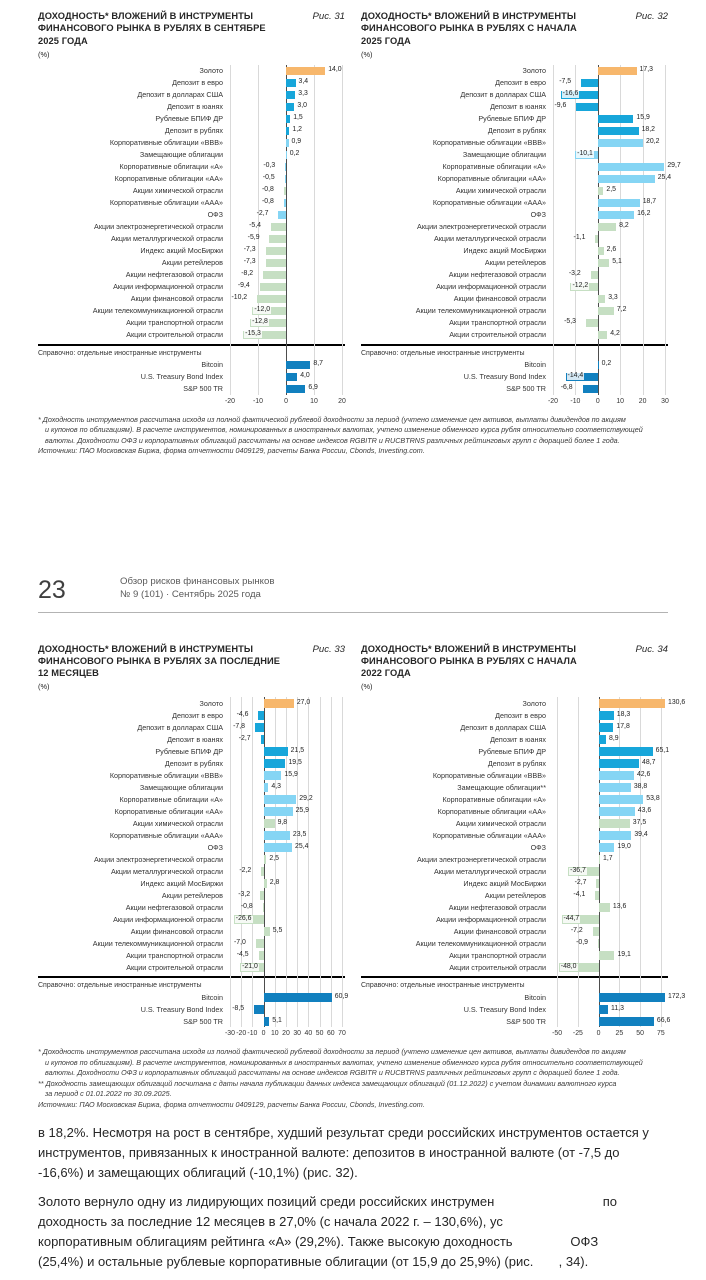 The image size is (706, 1280). I want to click on row-label: ОФЗ, so click(538, 215).